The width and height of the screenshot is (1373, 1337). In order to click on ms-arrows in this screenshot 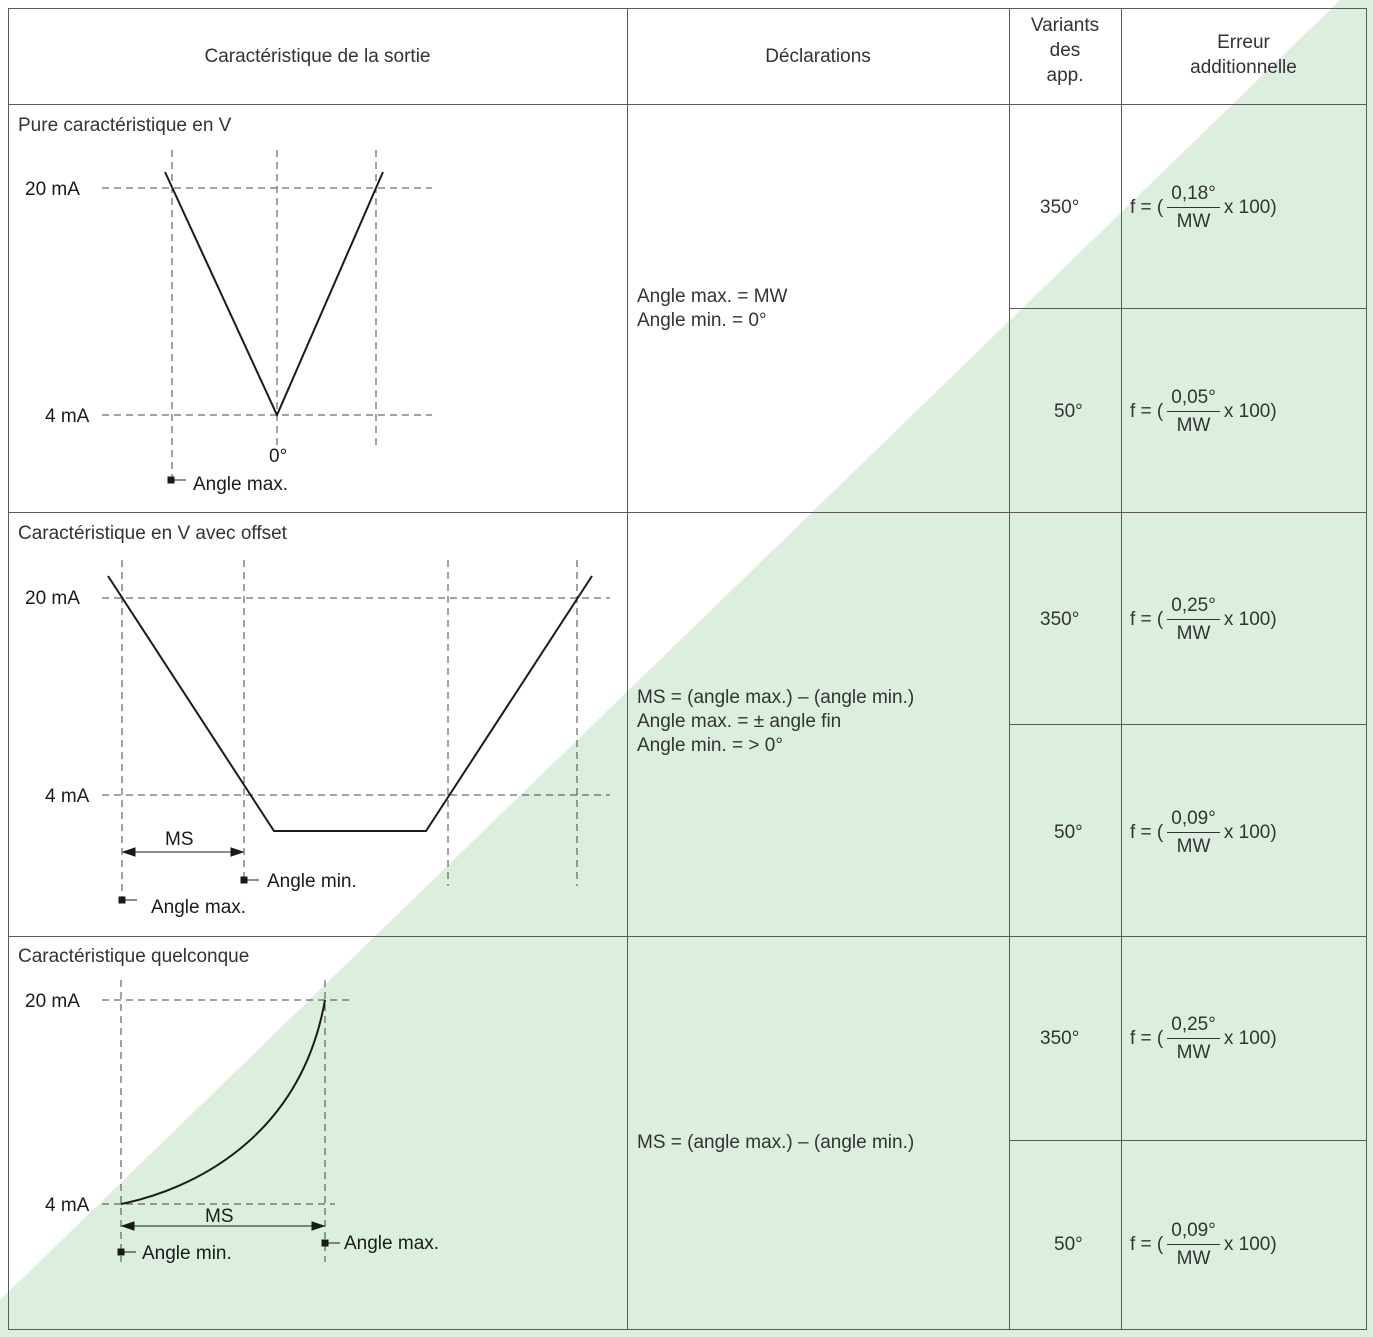, I will do `click(223, 1039)`.